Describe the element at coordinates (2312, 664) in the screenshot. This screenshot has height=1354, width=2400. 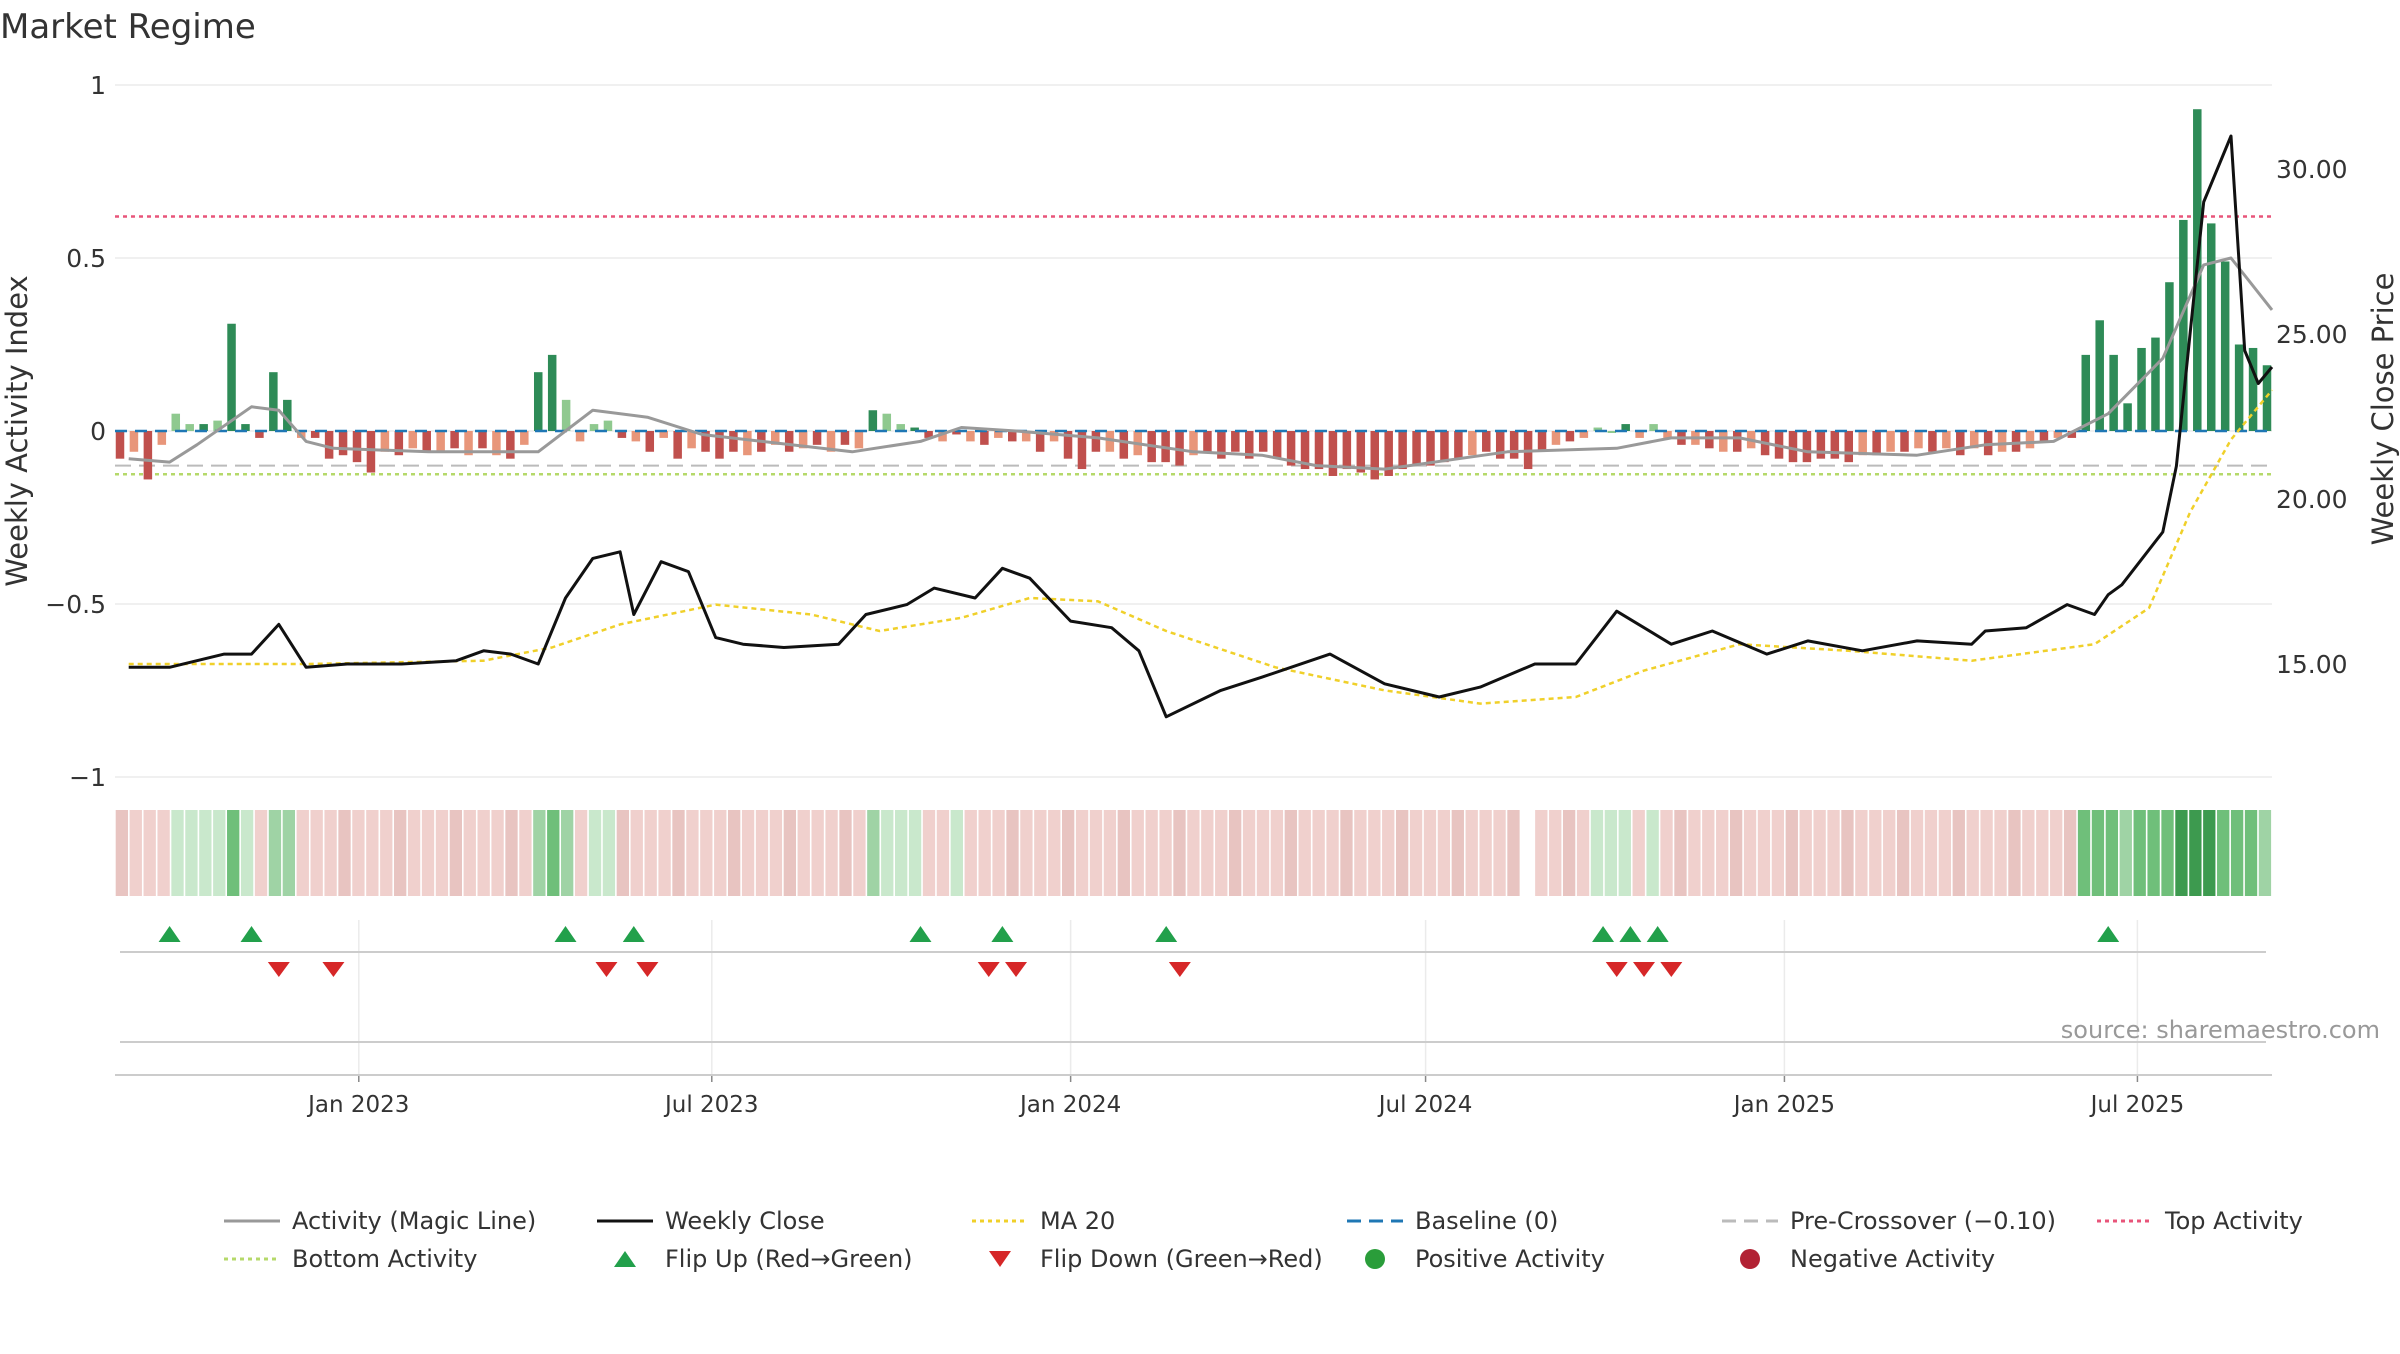
I see `y2-tick-label: 15.00` at that location.